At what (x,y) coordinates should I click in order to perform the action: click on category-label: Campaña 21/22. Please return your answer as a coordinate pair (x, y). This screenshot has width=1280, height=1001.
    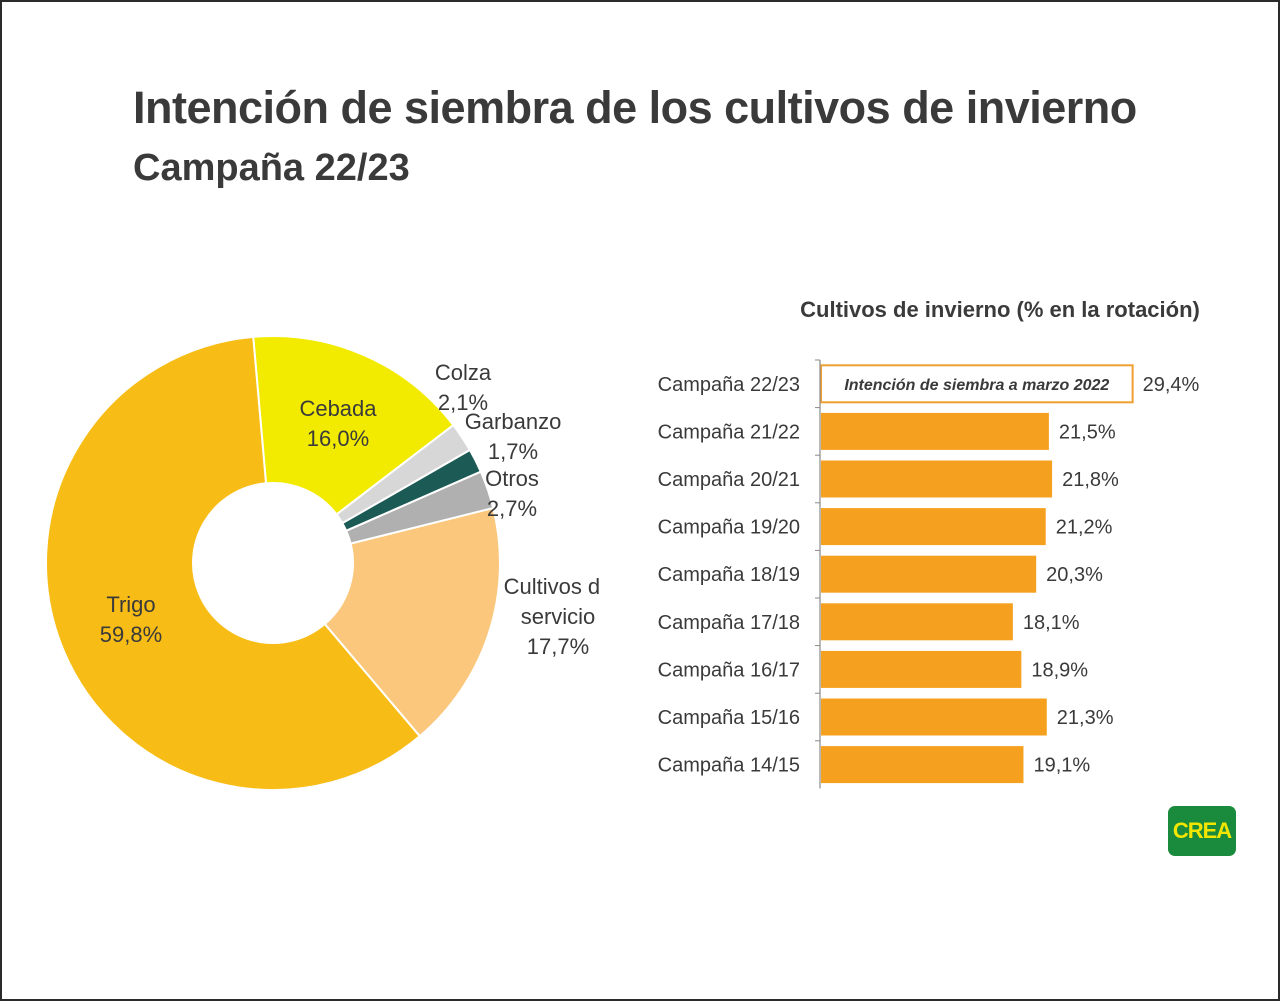
    Looking at the image, I should click on (729, 432).